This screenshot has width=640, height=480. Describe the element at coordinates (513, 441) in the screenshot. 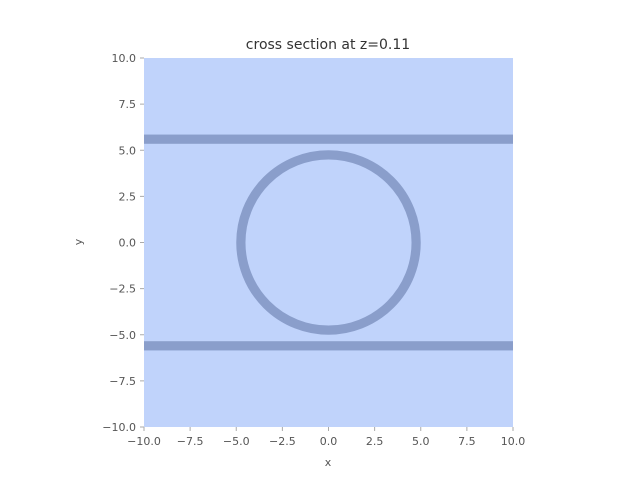

I see `x-tick-label: 10.0` at that location.